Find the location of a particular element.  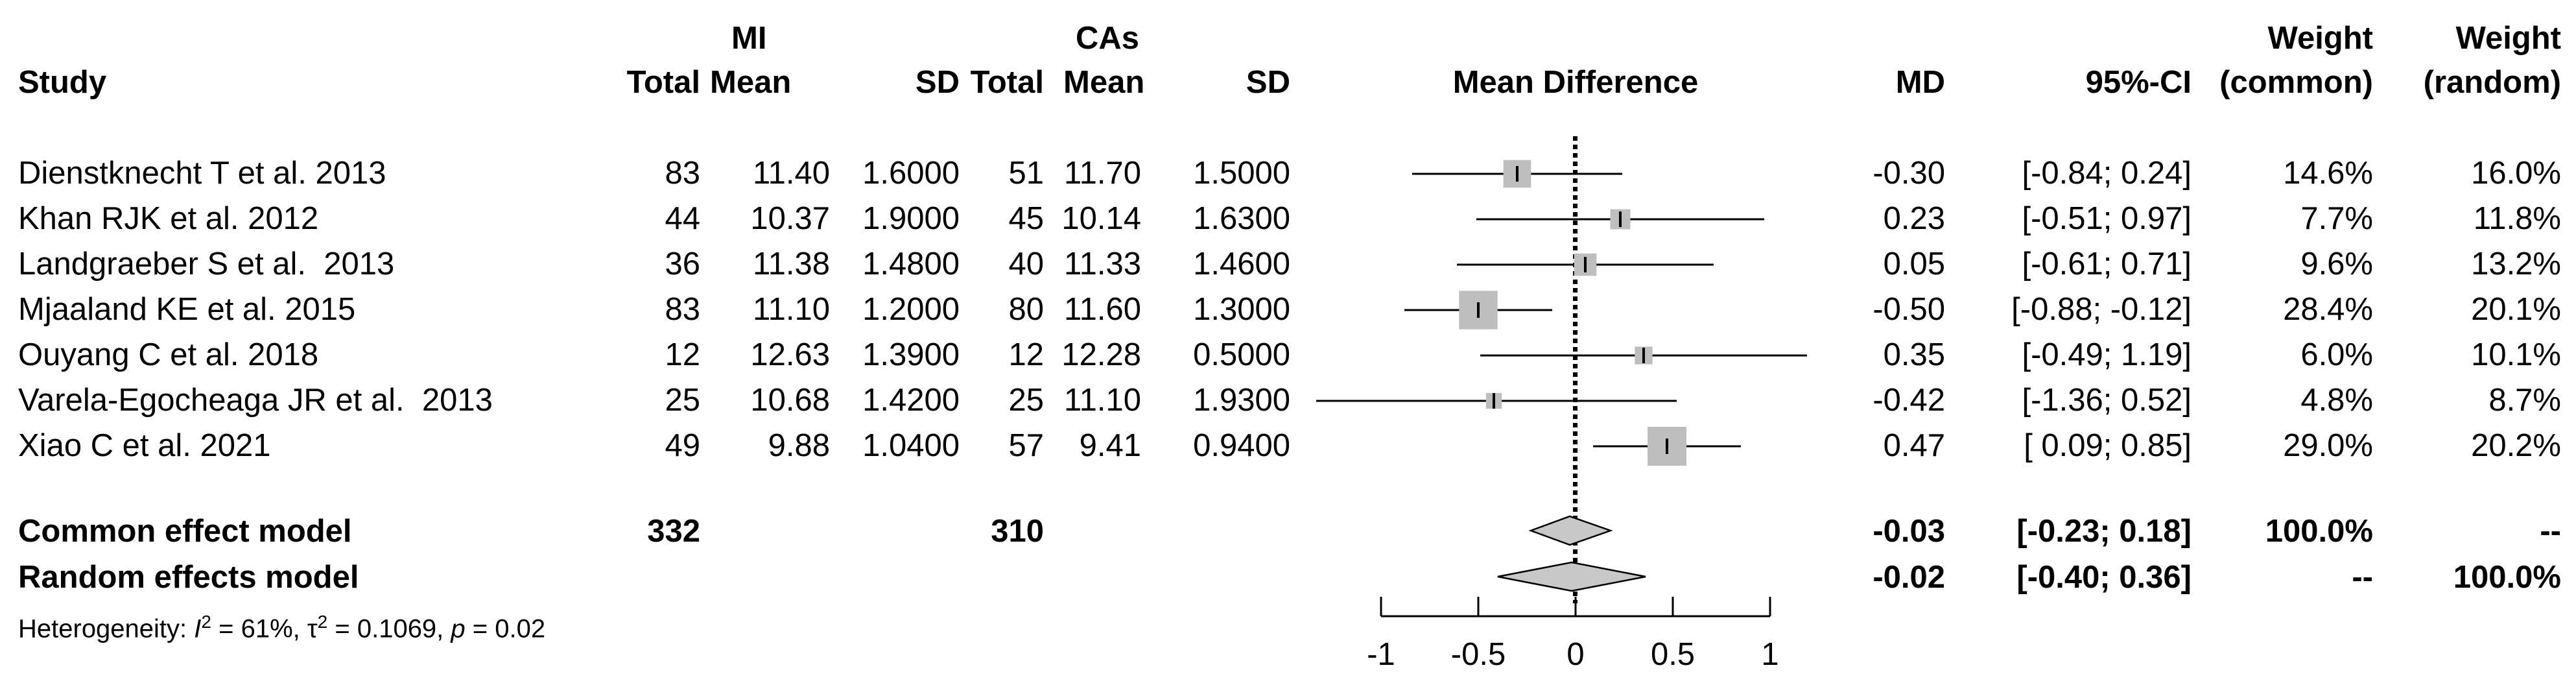

ca-sd: 1.4600 is located at coordinates (1241, 264).